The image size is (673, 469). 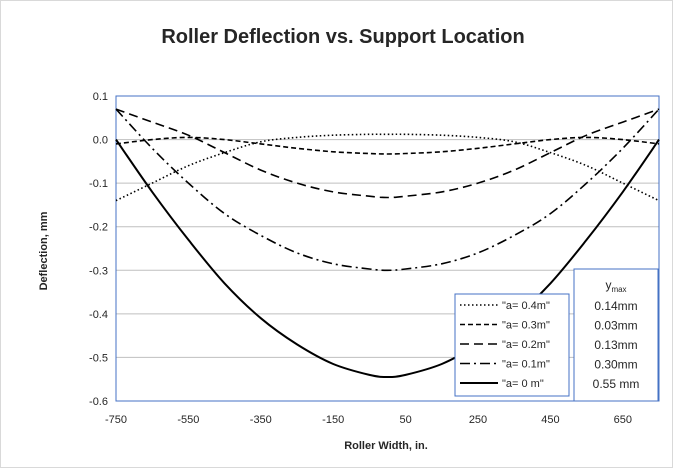 What do you see at coordinates (333, 420) in the screenshot?
I see `x-tick-label: -150` at bounding box center [333, 420].